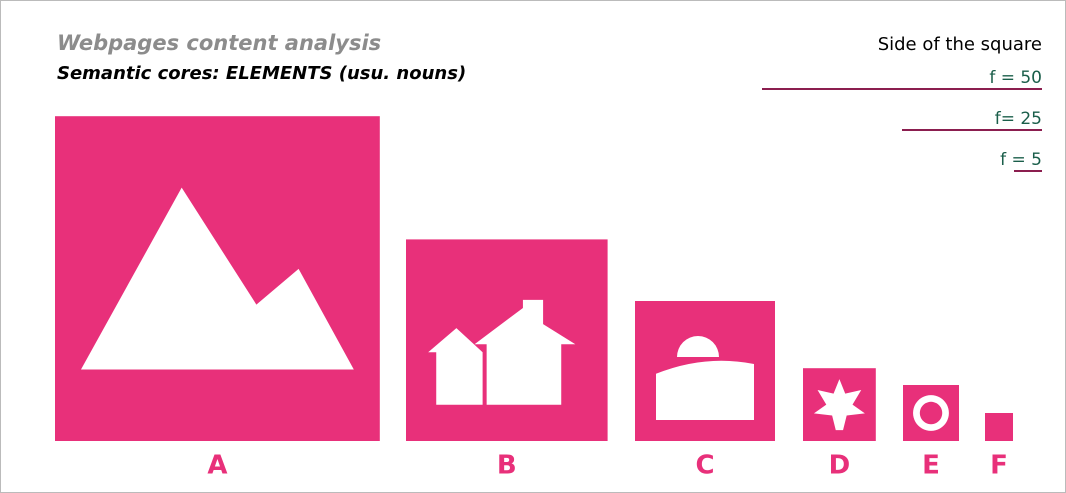  What do you see at coordinates (840, 466) in the screenshot?
I see `category-label: D` at bounding box center [840, 466].